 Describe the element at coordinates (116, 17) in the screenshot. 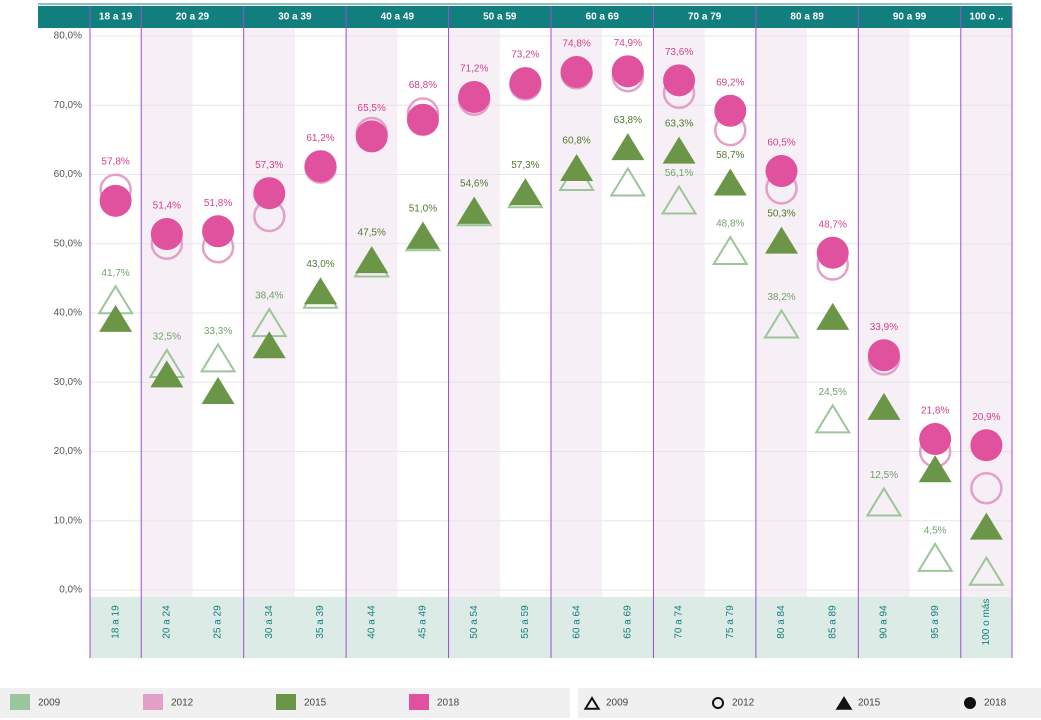

I see `group-label: 18 a 19` at that location.